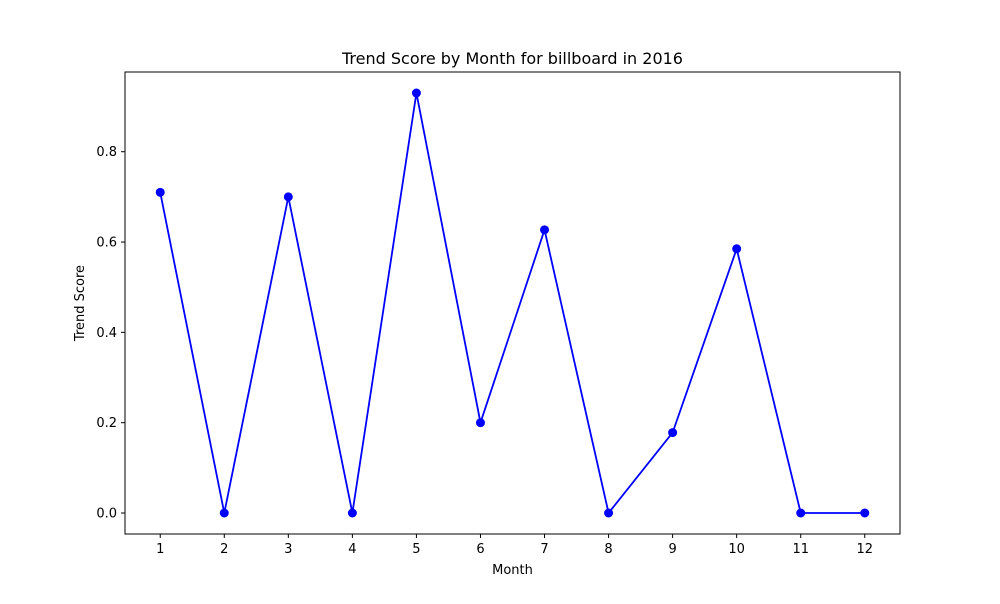 This screenshot has height=604, width=1000. I want to click on x-tick-label: 11, so click(800, 549).